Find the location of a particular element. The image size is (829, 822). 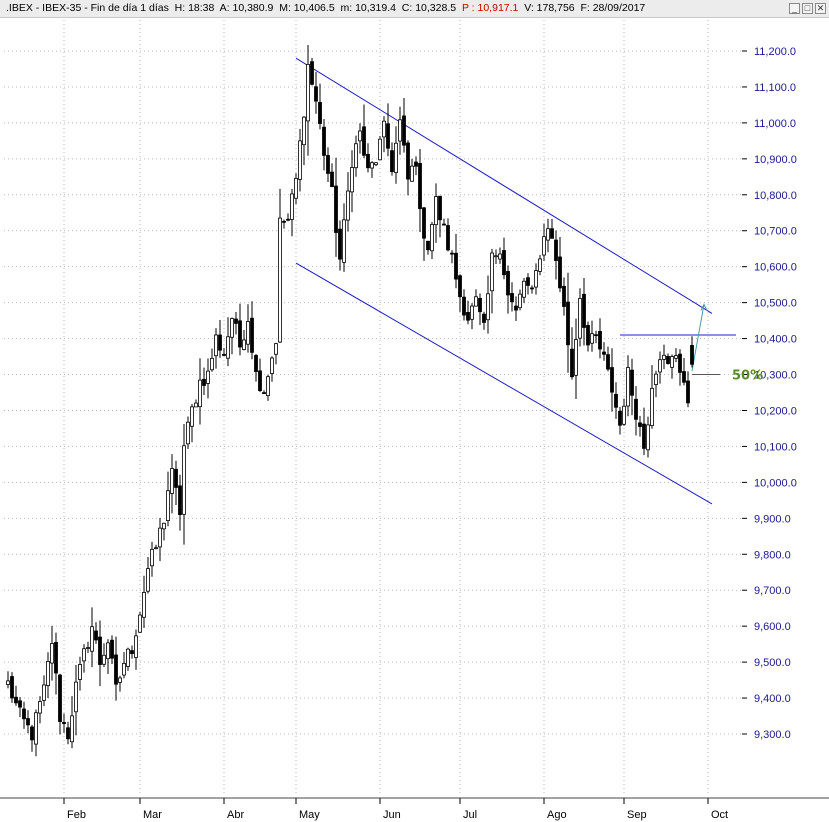

y-tick-label: 10,200.0 is located at coordinates (775, 411).